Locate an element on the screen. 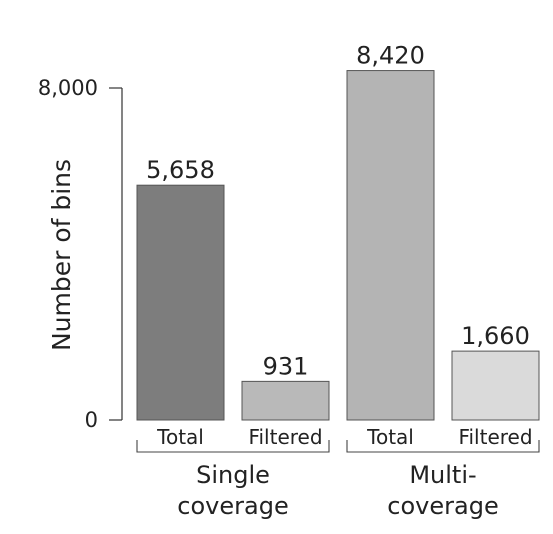 This screenshot has height=534, width=553. bar-value-label: 1,660 is located at coordinates (495, 336).